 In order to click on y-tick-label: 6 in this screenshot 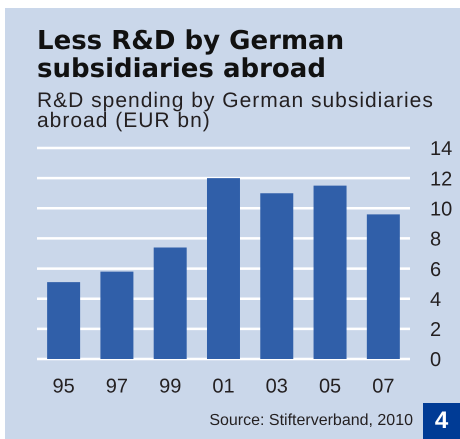, I will do `click(436, 269)`.